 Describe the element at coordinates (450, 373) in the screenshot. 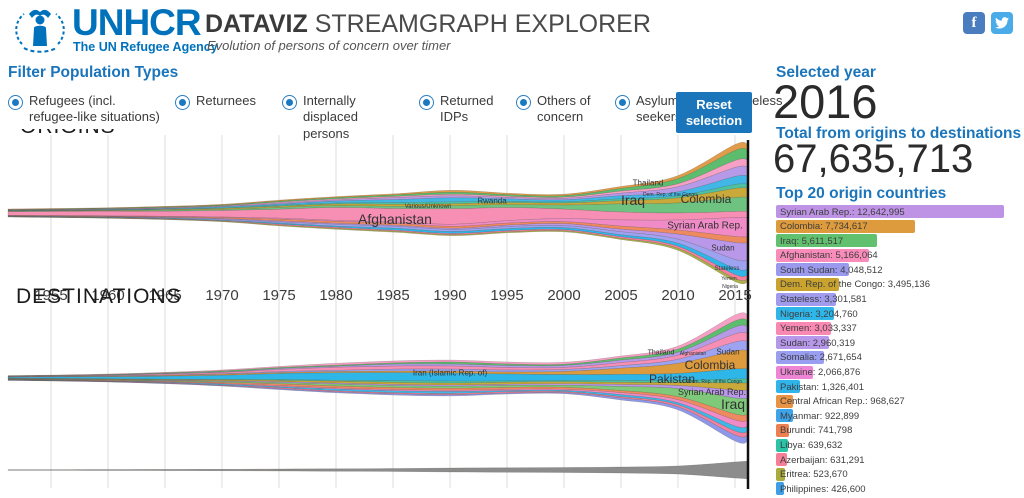

I see `stream-country-label: Iran (Islamic Rep. of)` at that location.